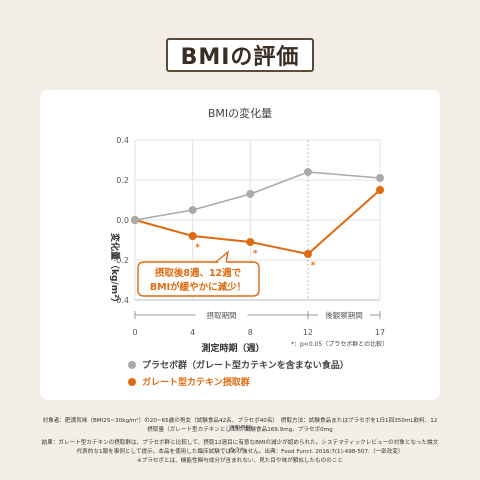 The height and width of the screenshot is (480, 480). Describe the element at coordinates (121, 300) in the screenshot. I see `y-tick-label: -0.4` at that location.